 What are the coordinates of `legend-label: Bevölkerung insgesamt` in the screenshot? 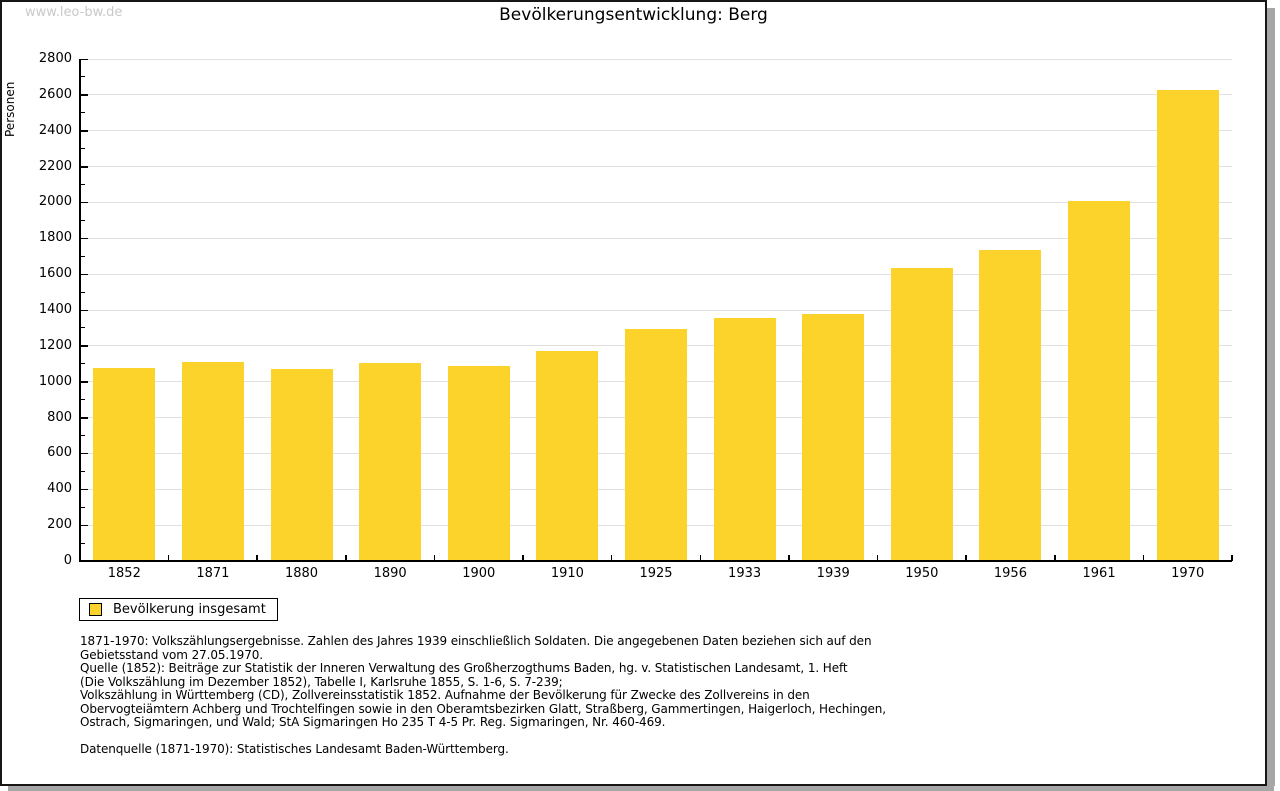 It's located at (189, 609).